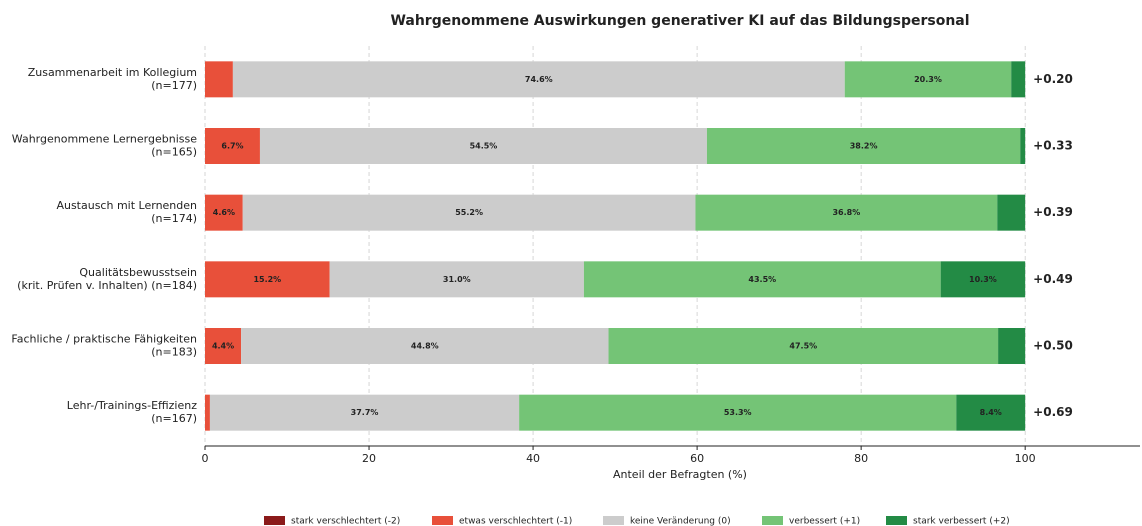  Describe the element at coordinates (126, 205) in the screenshot. I see `y-tick-label: Austausch mit Lernenden` at that location.